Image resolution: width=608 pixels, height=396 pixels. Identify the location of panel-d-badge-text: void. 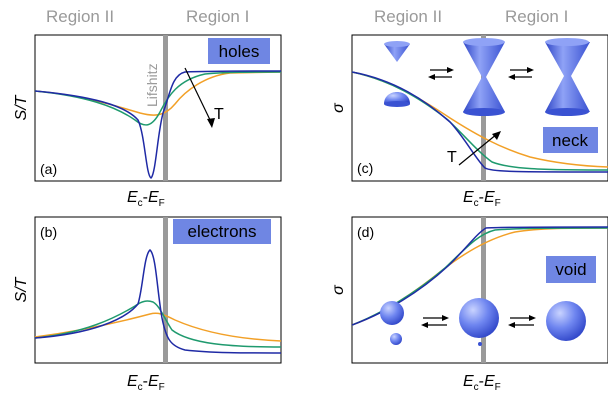
(570, 269).